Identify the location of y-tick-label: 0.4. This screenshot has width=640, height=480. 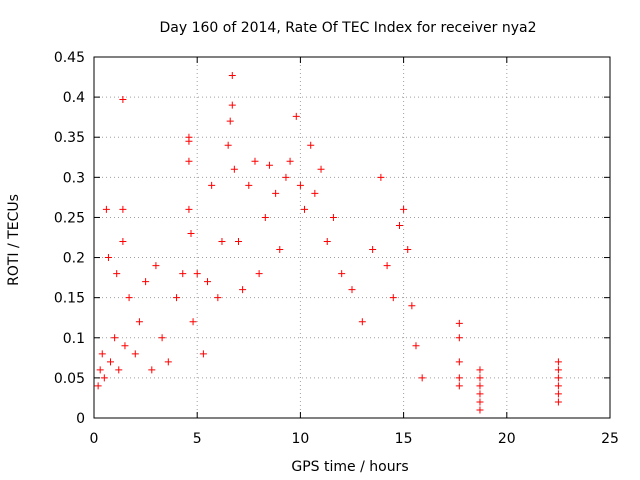
(74, 98).